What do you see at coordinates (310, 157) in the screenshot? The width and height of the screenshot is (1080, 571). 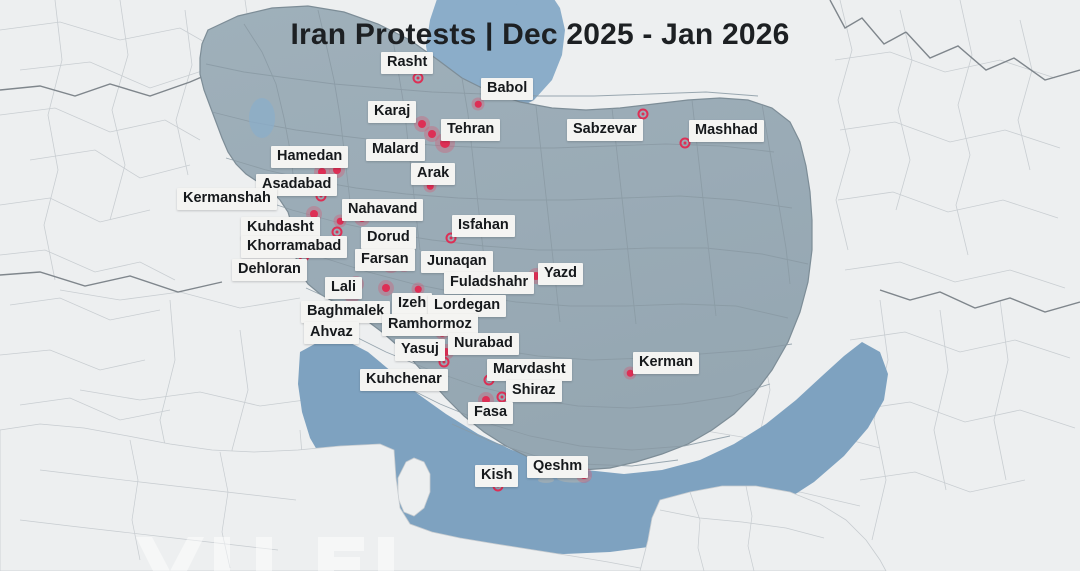 I see `city-label-hamedan: Hamedan` at bounding box center [310, 157].